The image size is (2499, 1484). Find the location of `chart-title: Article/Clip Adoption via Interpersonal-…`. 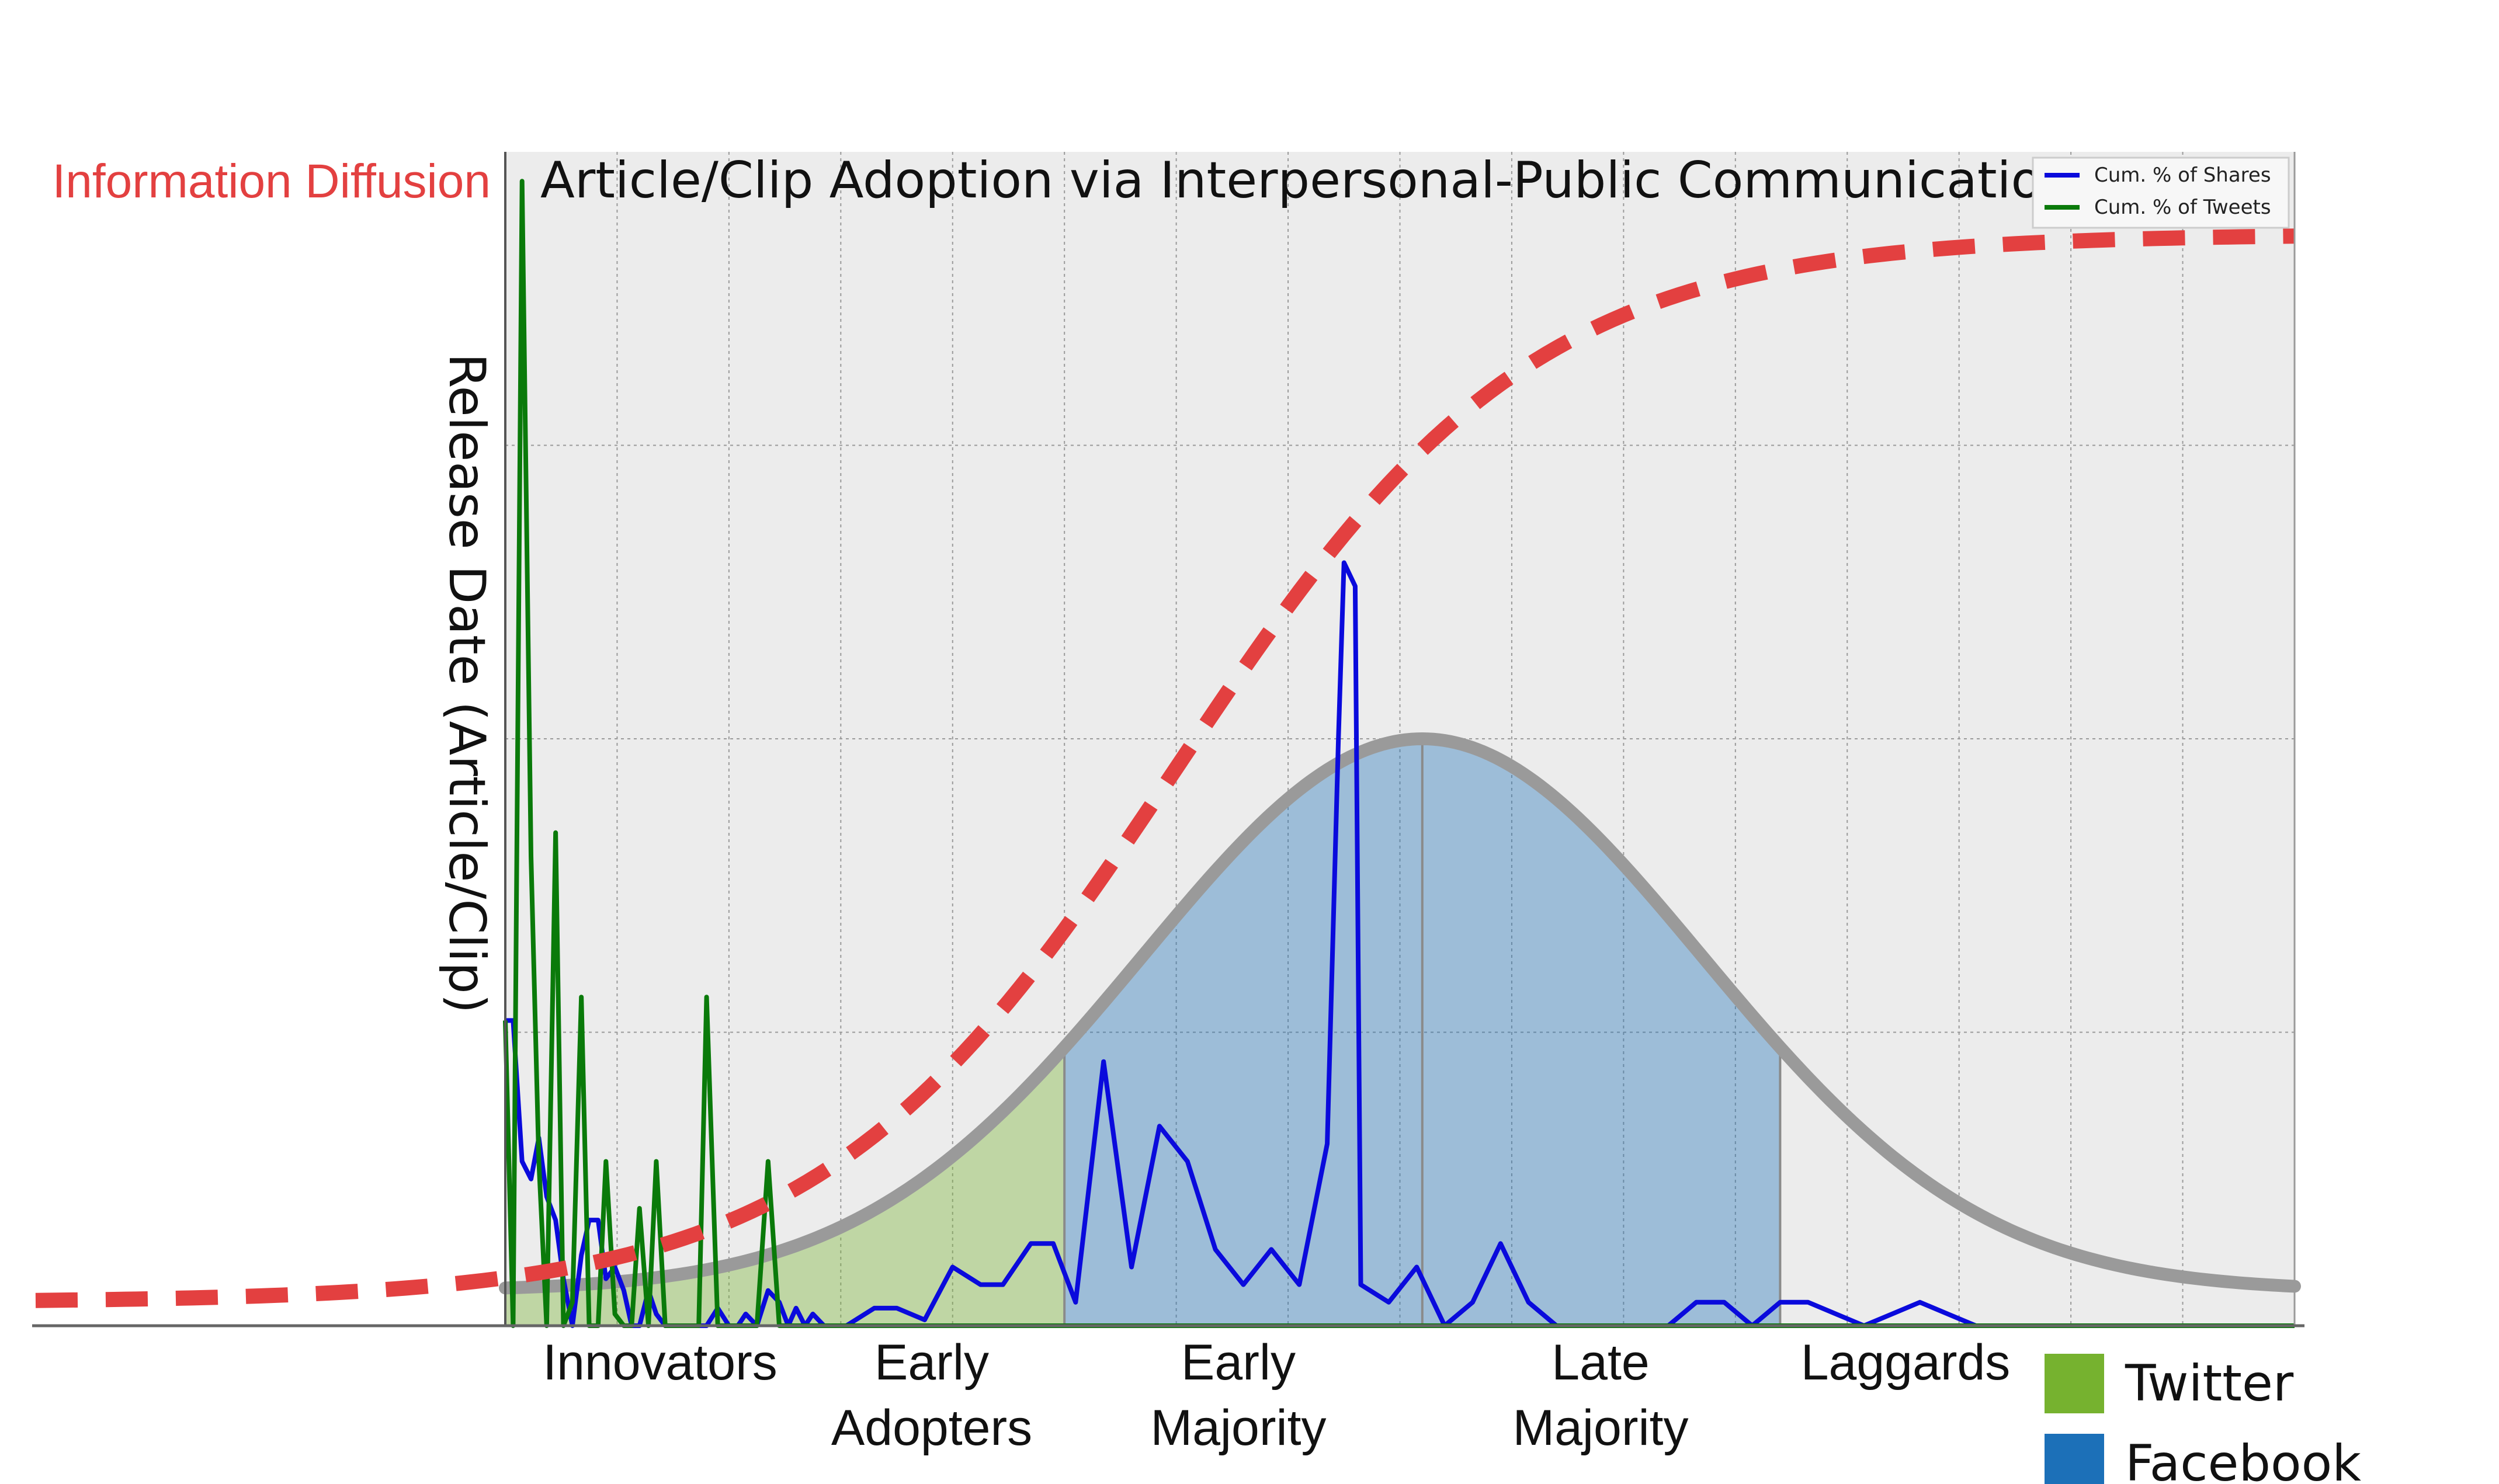

chart-title: Article/Clip Adoption via Interpersonal-… is located at coordinates (1307, 180).